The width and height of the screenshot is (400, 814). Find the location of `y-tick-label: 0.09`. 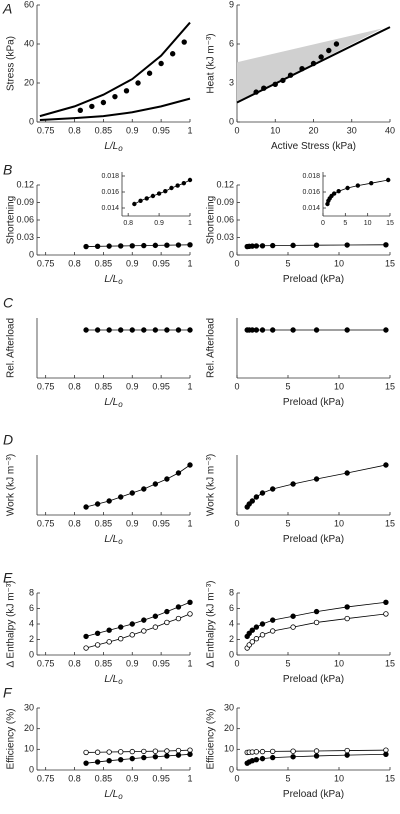

y-tick-label: 0.09 is located at coordinates (225, 202).